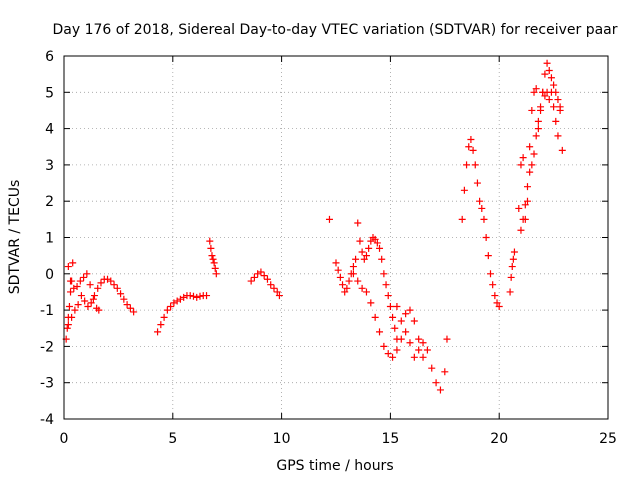 The width and height of the screenshot is (640, 480). What do you see at coordinates (49, 166) in the screenshot?
I see `y-tick-label: 3` at bounding box center [49, 166].